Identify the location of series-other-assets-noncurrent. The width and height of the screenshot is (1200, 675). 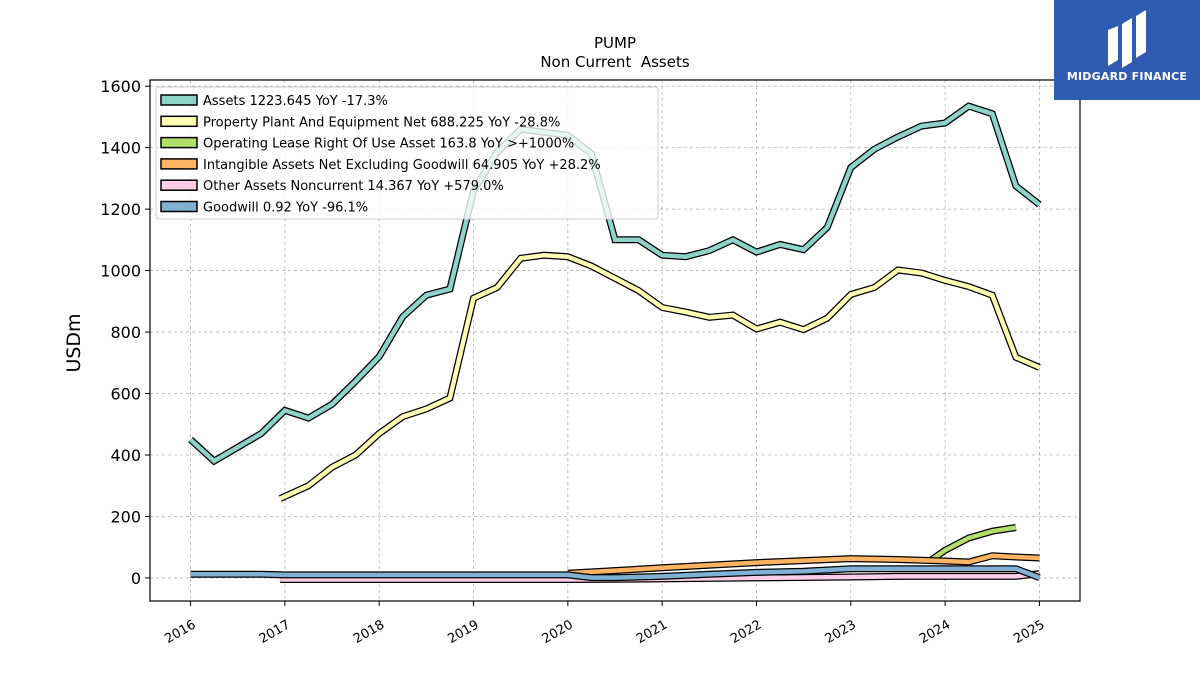
(660, 576).